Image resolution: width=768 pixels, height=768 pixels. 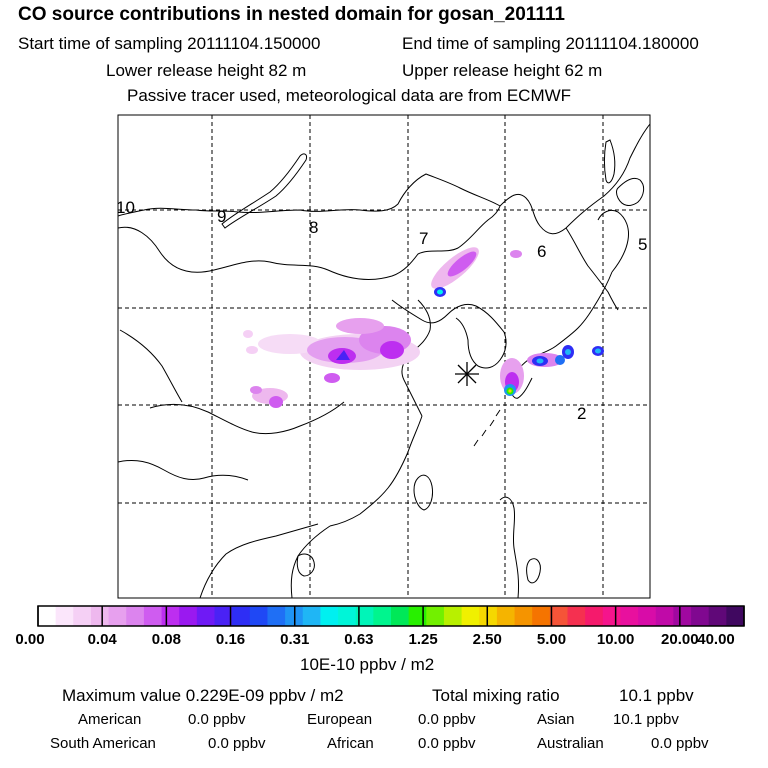 I want to click on colorbar-tick-label: 0.00, so click(x=30, y=639).